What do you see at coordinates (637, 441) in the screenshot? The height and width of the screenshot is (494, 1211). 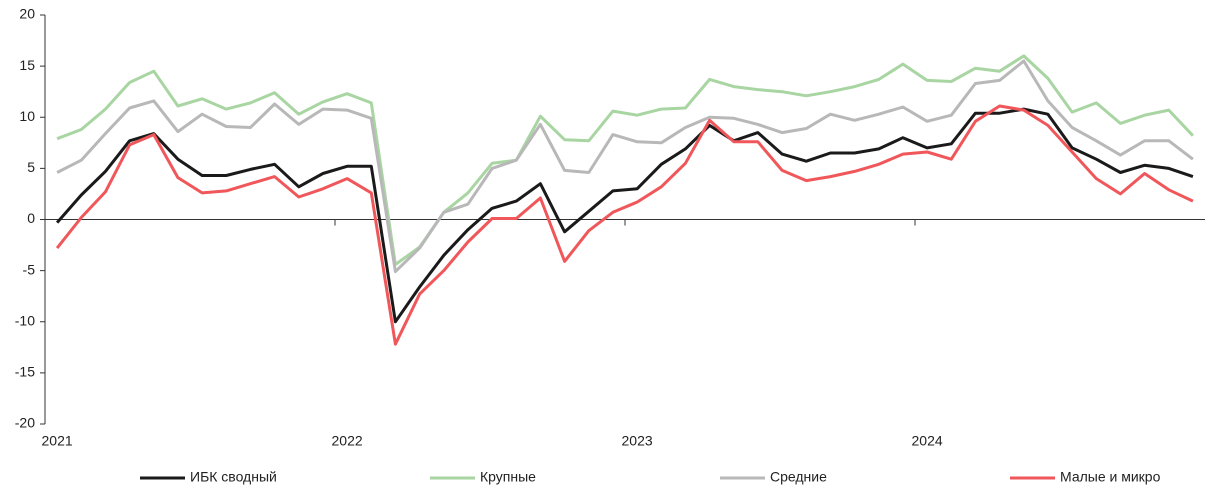 I see `x-tick-label: 2023` at bounding box center [637, 441].